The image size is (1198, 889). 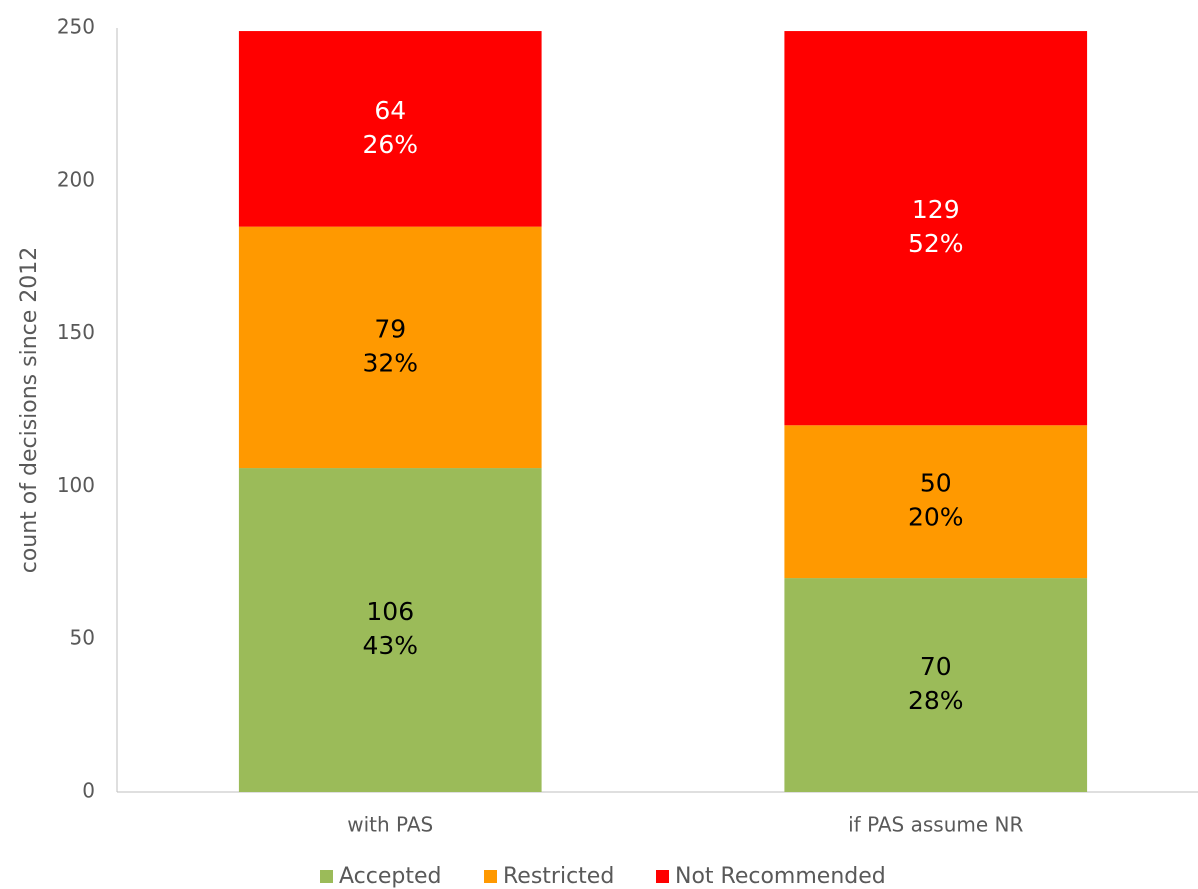 I want to click on legend-label: Accepted, so click(x=390, y=876).